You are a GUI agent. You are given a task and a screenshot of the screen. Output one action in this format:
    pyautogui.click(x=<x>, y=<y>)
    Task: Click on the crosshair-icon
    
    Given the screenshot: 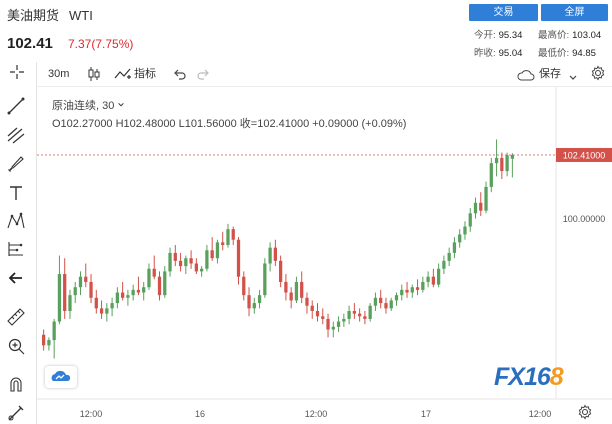 What is the action you would take?
    pyautogui.click(x=17, y=75)
    